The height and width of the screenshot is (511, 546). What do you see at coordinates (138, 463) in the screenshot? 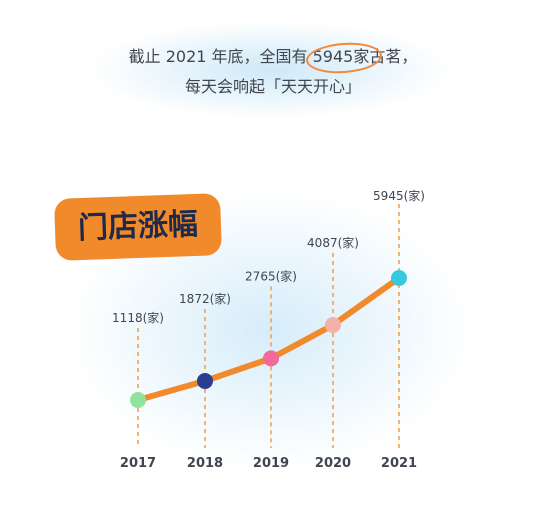
I see `x-tick-label-2017: 2017` at bounding box center [138, 463].